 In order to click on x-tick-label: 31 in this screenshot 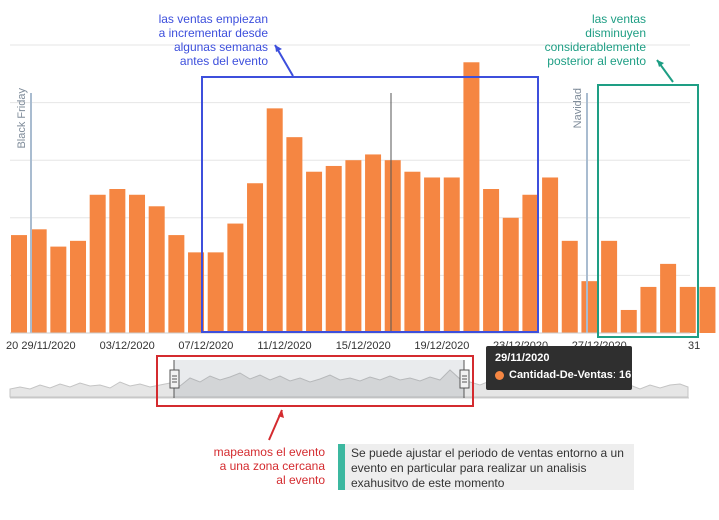, I will do `click(694, 346)`.